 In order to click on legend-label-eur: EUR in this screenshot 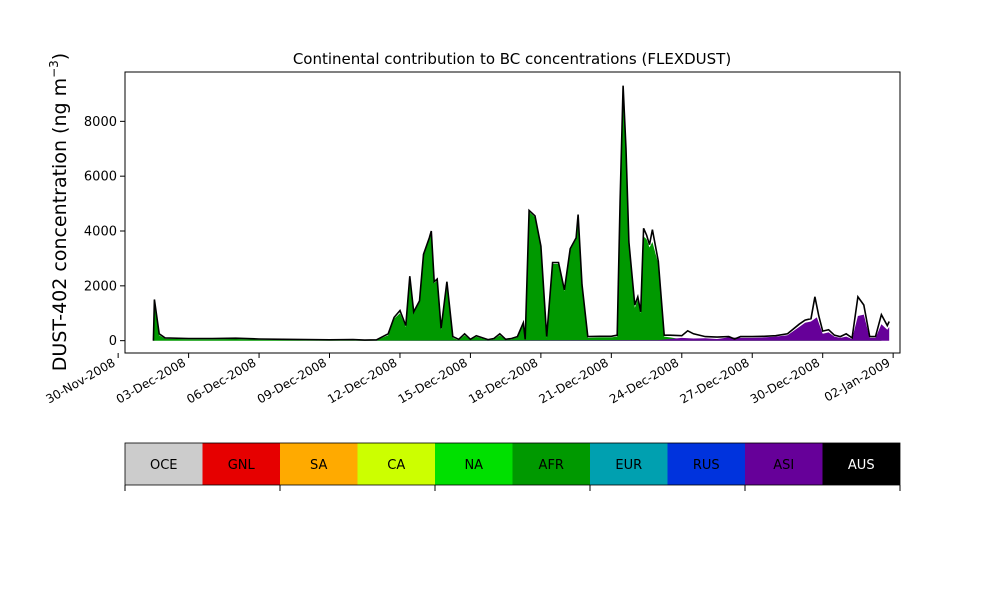, I will do `click(628, 465)`.